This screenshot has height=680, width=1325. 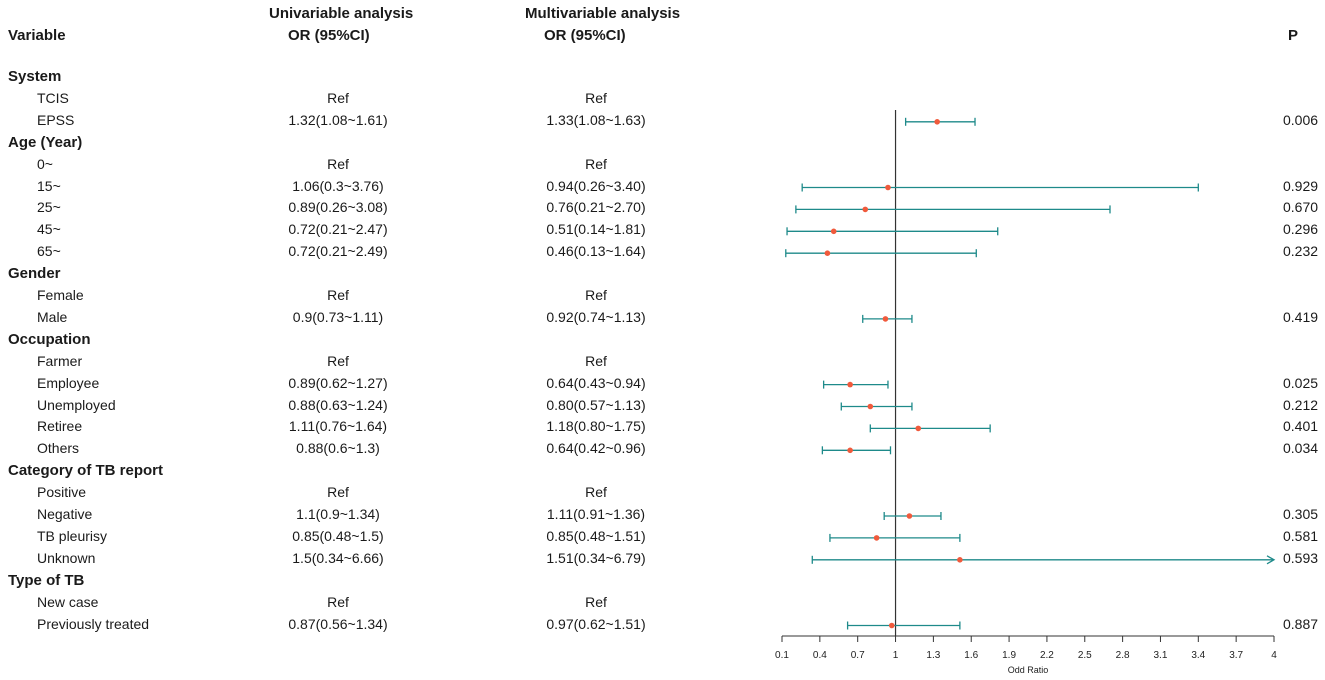 What do you see at coordinates (596, 119) in the screenshot?
I see `multivariable-or: 1.33(1.08~1.63)` at bounding box center [596, 119].